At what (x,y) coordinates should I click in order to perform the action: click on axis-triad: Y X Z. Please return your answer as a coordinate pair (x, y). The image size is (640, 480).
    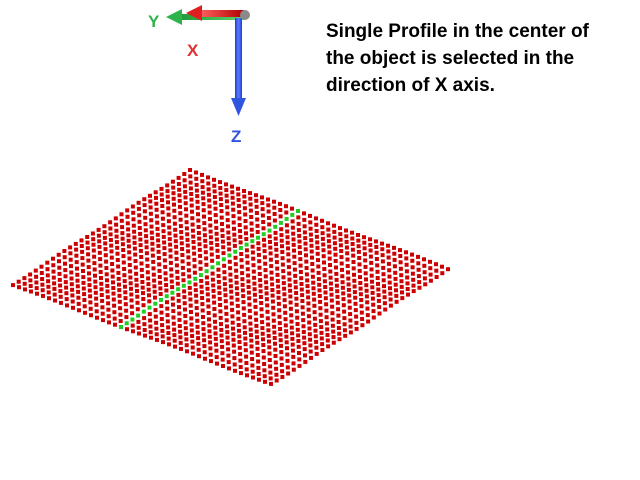
    Looking at the image, I should click on (199, 75).